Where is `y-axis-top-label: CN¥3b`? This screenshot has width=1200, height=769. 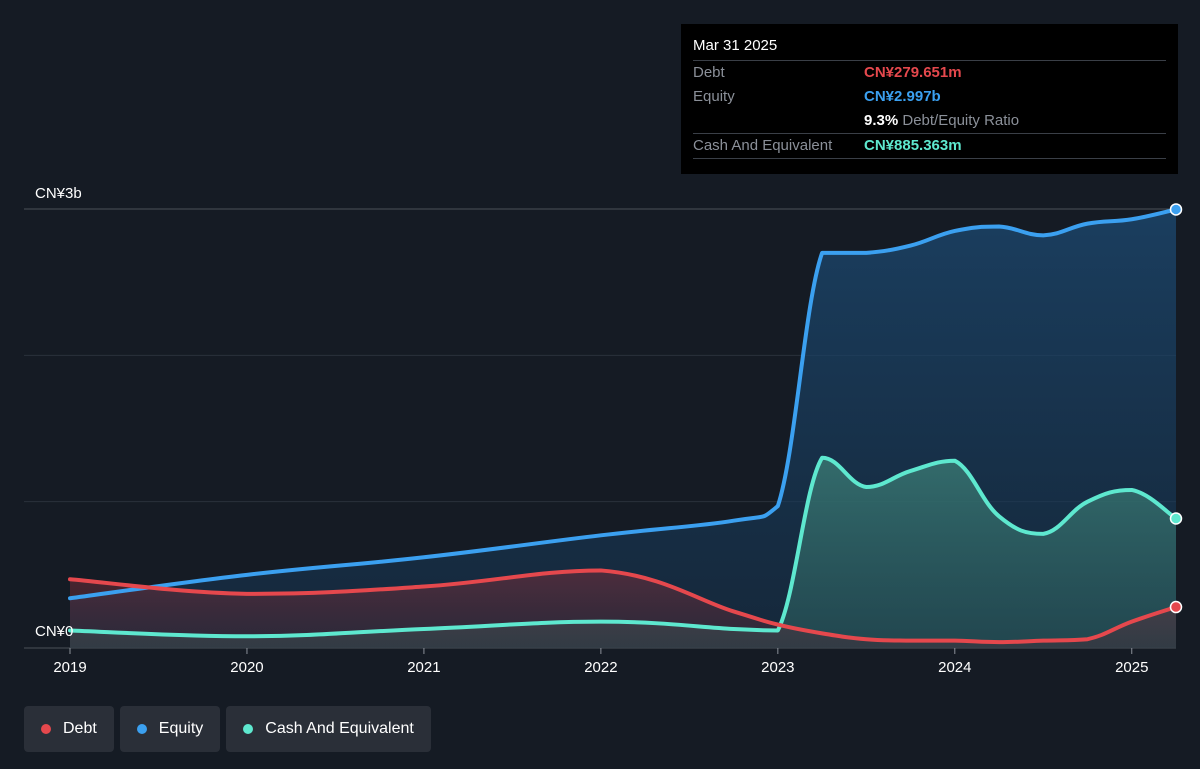 y-axis-top-label: CN¥3b is located at coordinates (58, 193).